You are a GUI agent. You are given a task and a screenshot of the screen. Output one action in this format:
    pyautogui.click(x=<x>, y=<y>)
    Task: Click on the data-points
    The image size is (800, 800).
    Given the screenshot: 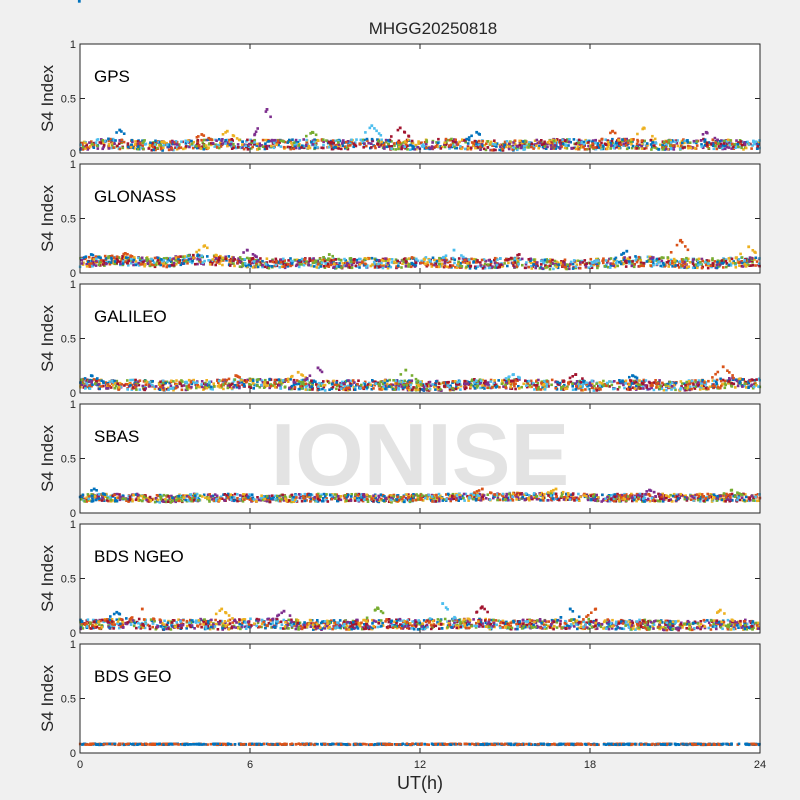 What is the action you would take?
    pyautogui.click(x=420, y=130)
    